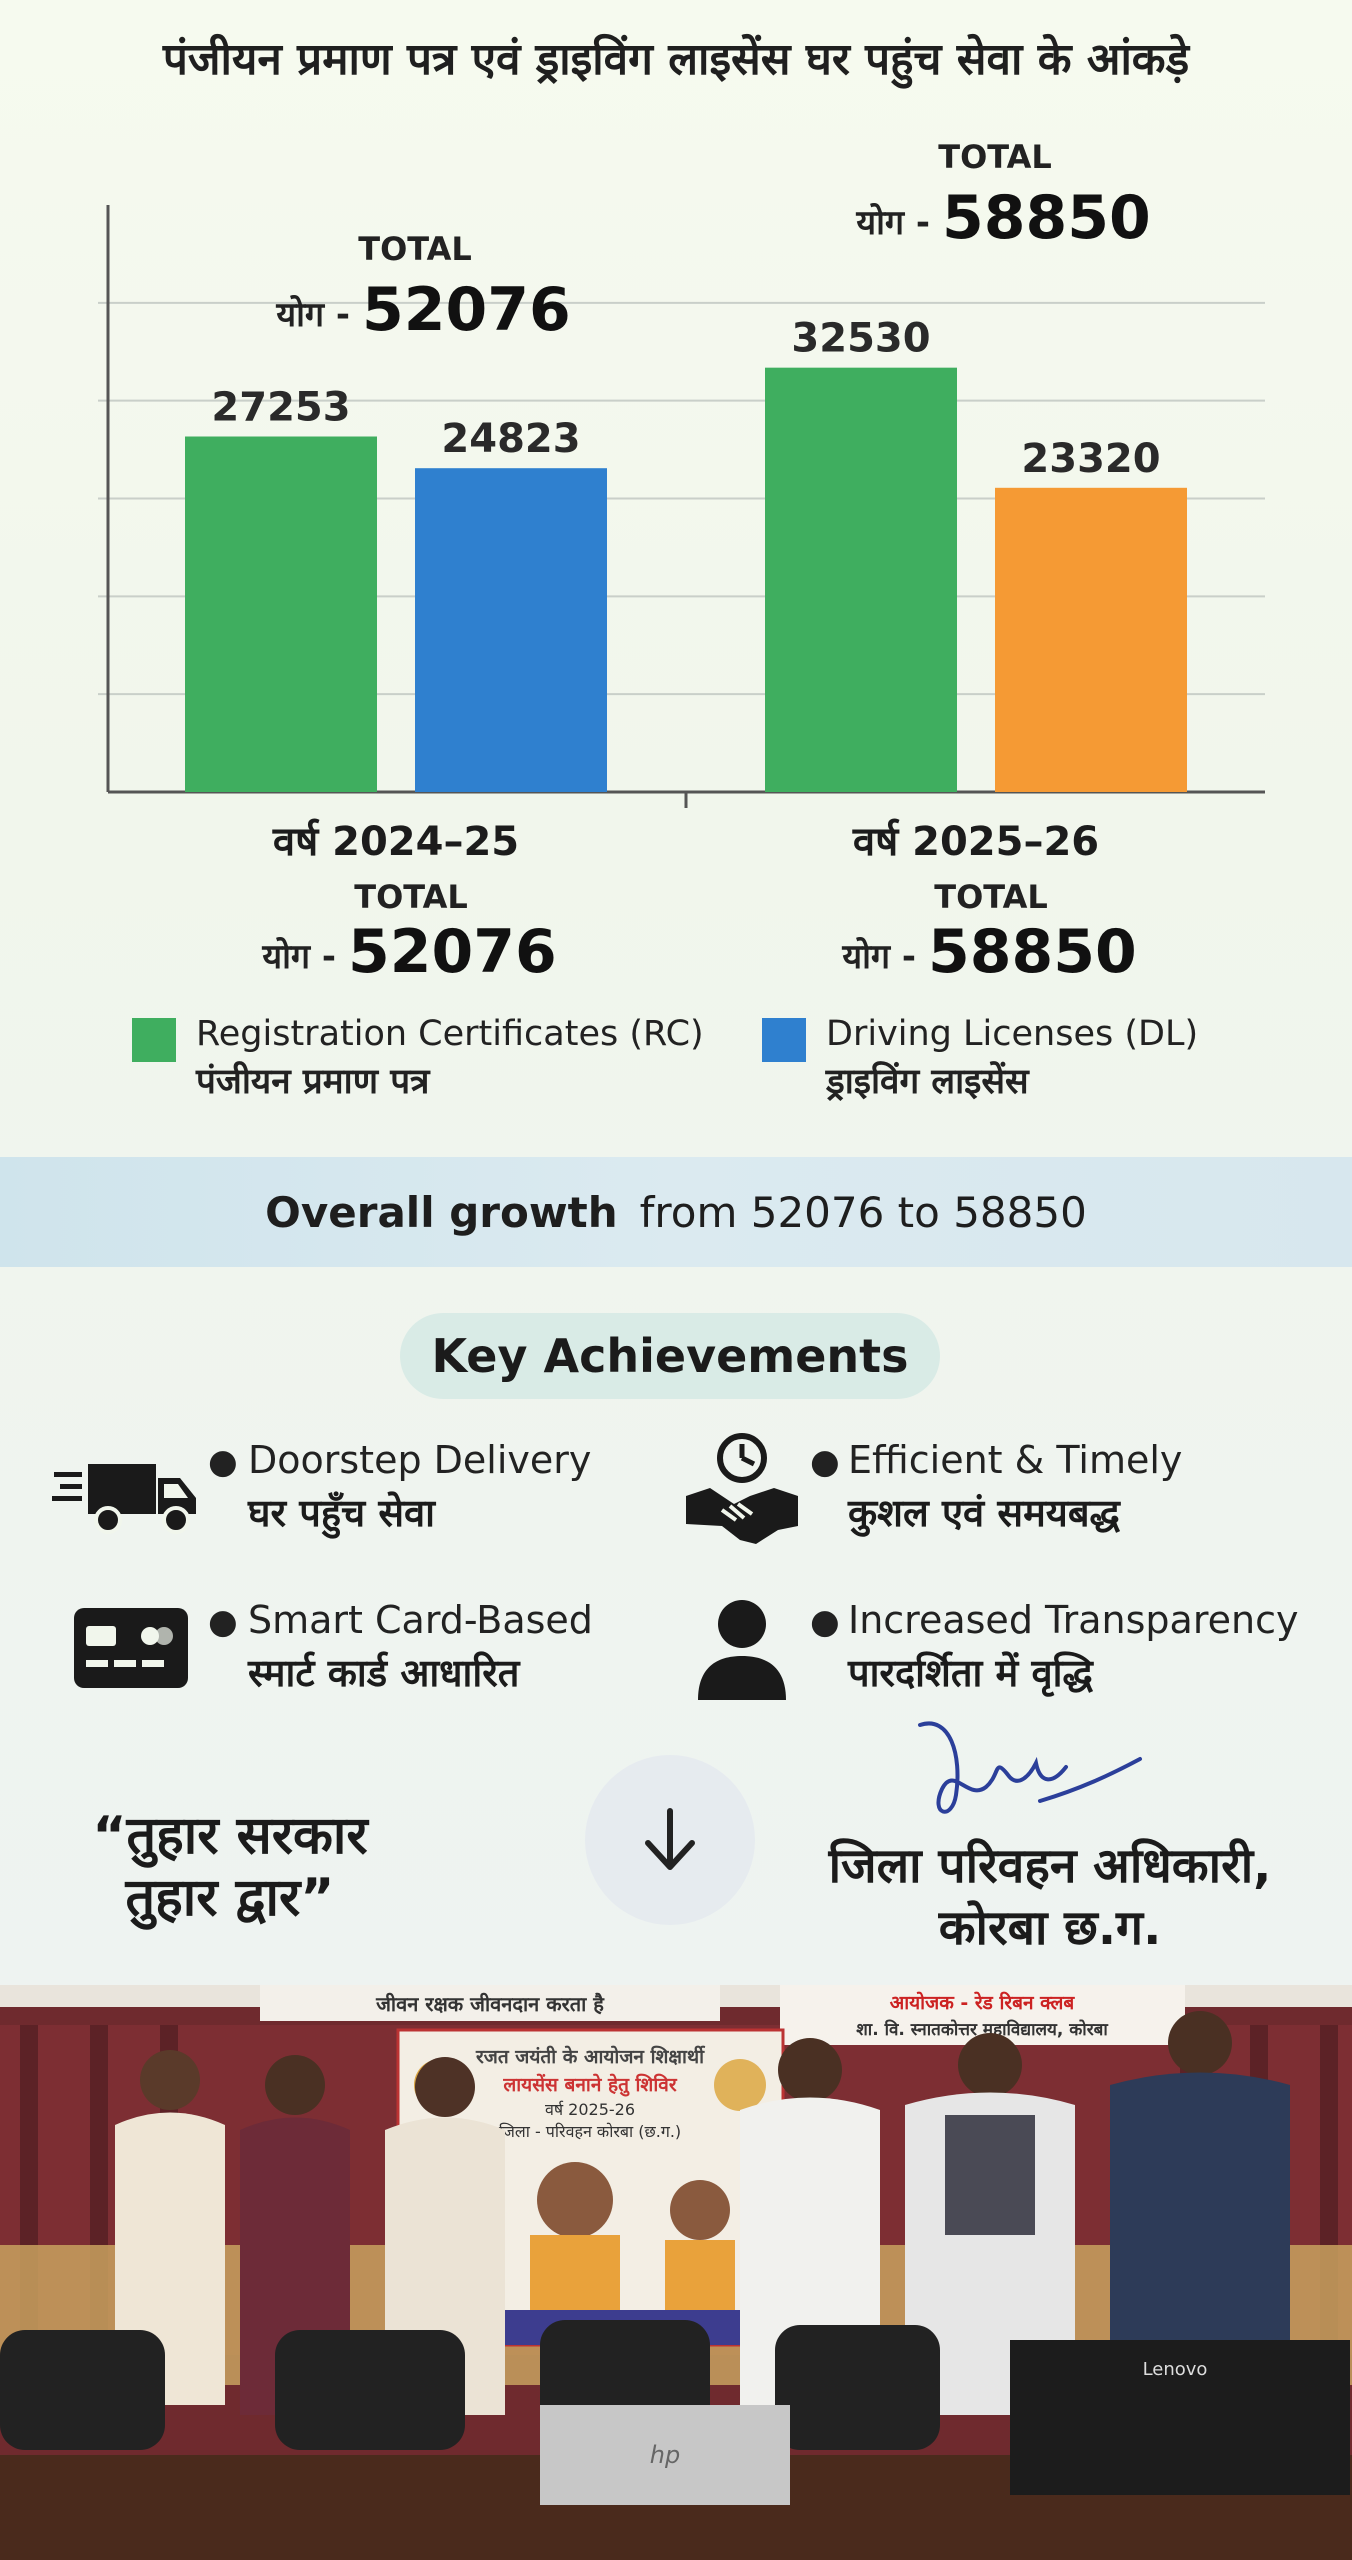  I want to click on legend-rc-hi: पंजीयन प्रमाण पत्र, so click(313, 1082).